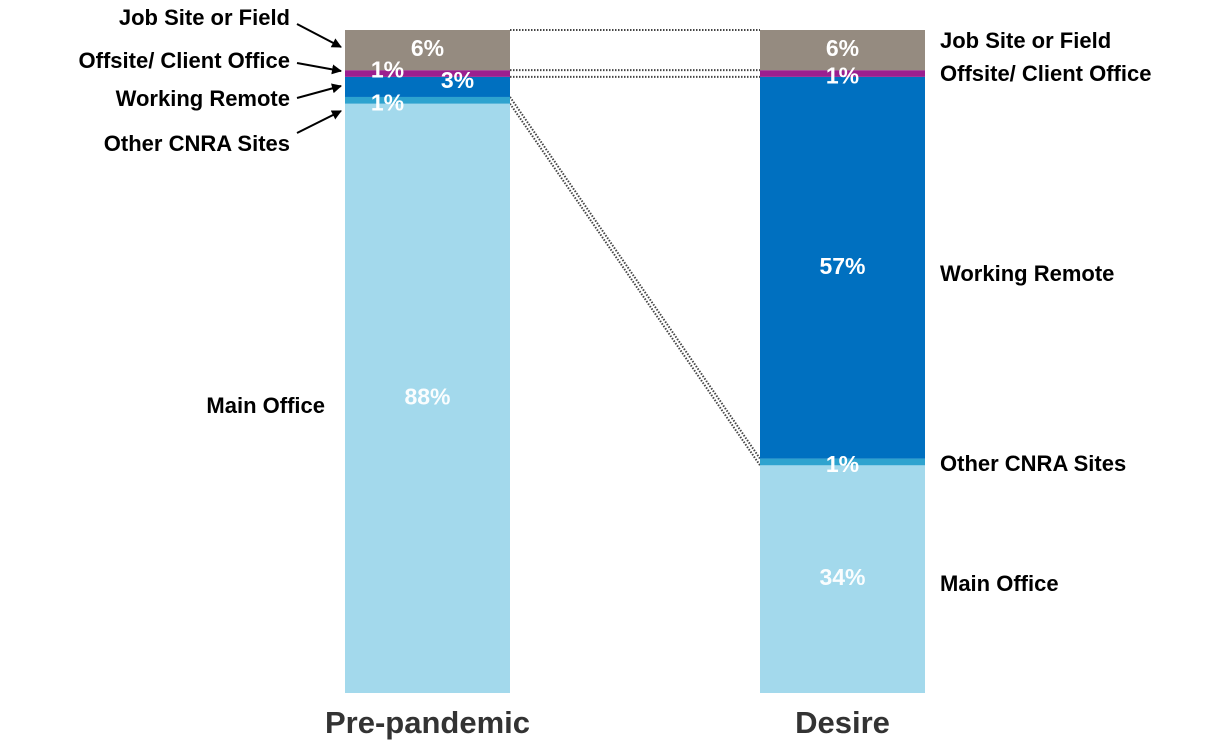 The width and height of the screenshot is (1227, 747). Describe the element at coordinates (457, 80) in the screenshot. I see `value-label: 3%` at that location.